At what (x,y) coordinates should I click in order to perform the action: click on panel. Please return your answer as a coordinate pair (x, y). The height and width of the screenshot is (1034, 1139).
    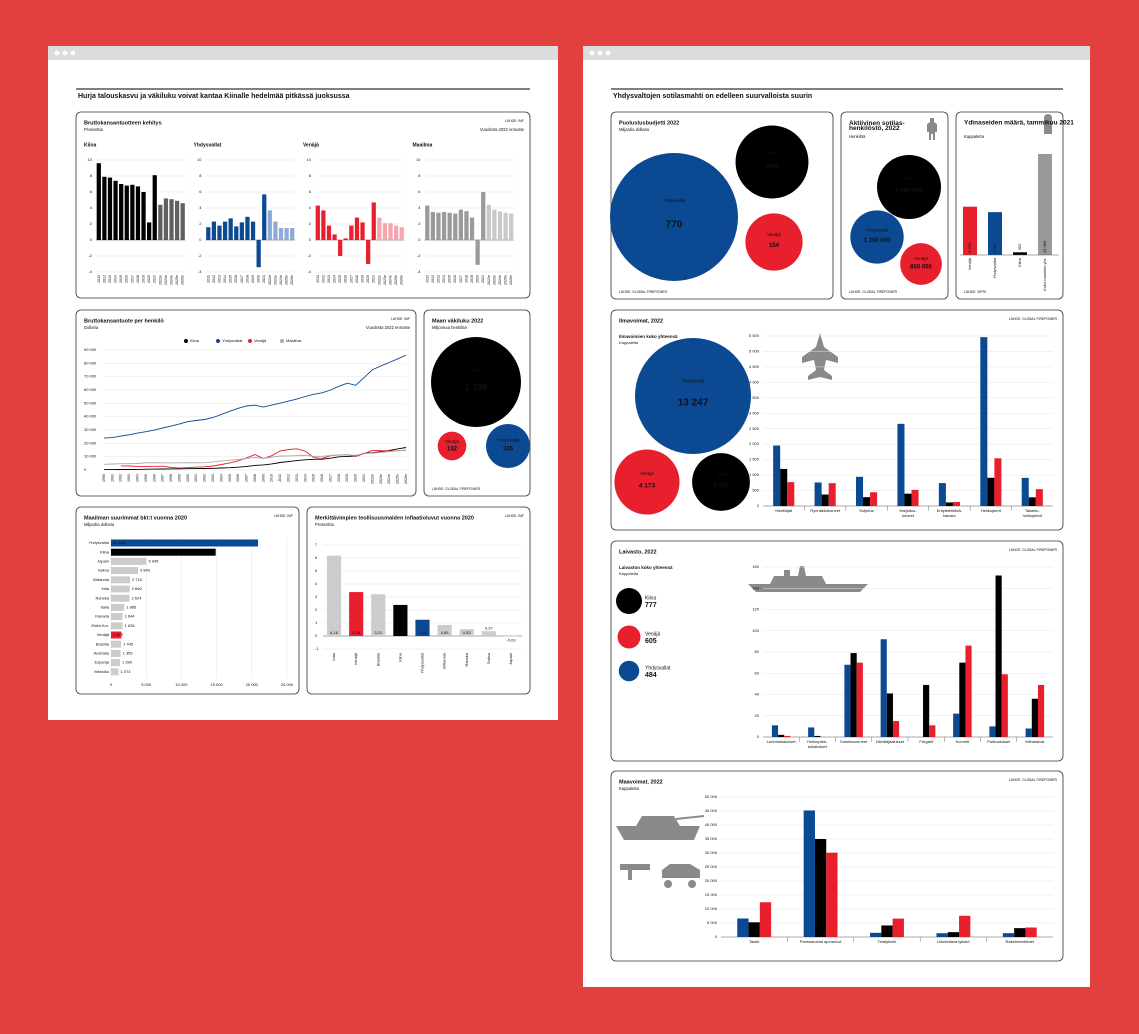
    Looking at the image, I should click on (1009, 205).